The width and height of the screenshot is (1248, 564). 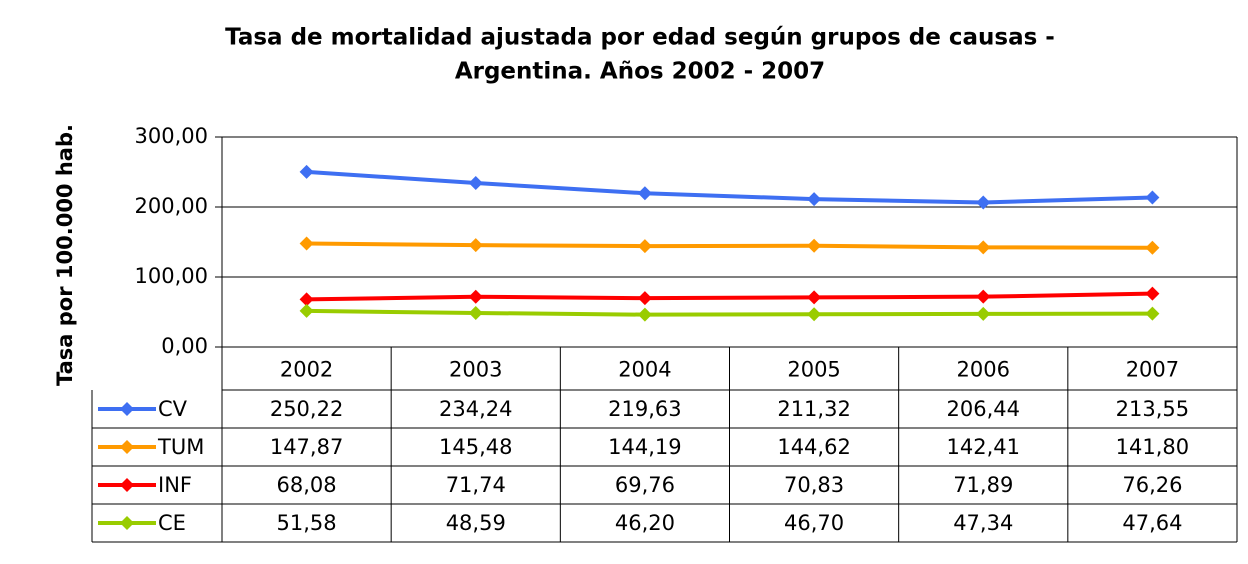 What do you see at coordinates (476, 523) in the screenshot?
I see `data-label: 48,59` at bounding box center [476, 523].